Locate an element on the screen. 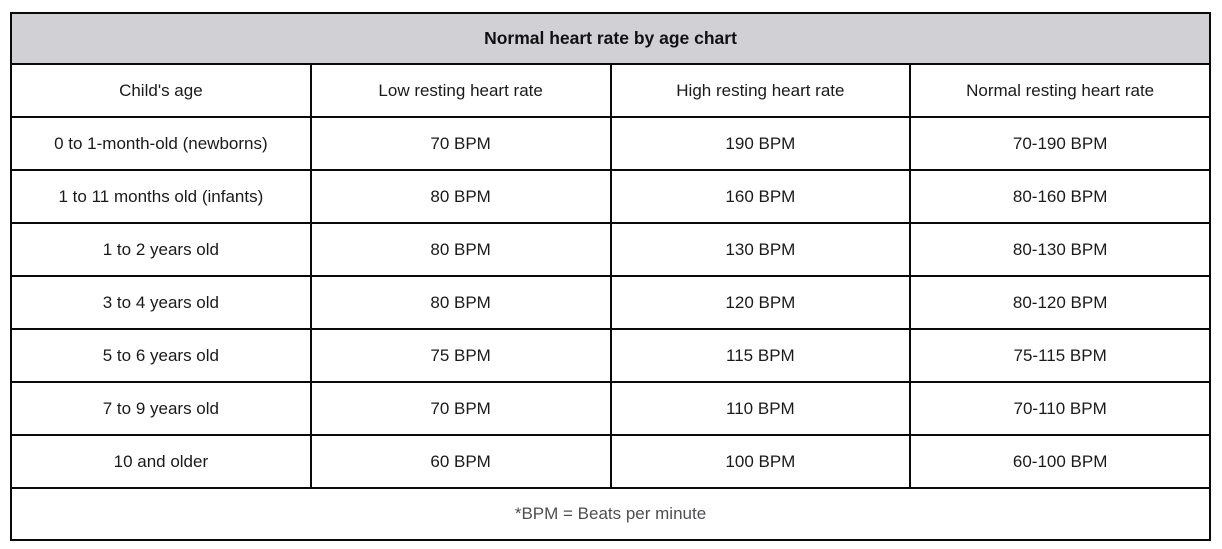  cell-age: 5 to 6 years old is located at coordinates (161, 355).